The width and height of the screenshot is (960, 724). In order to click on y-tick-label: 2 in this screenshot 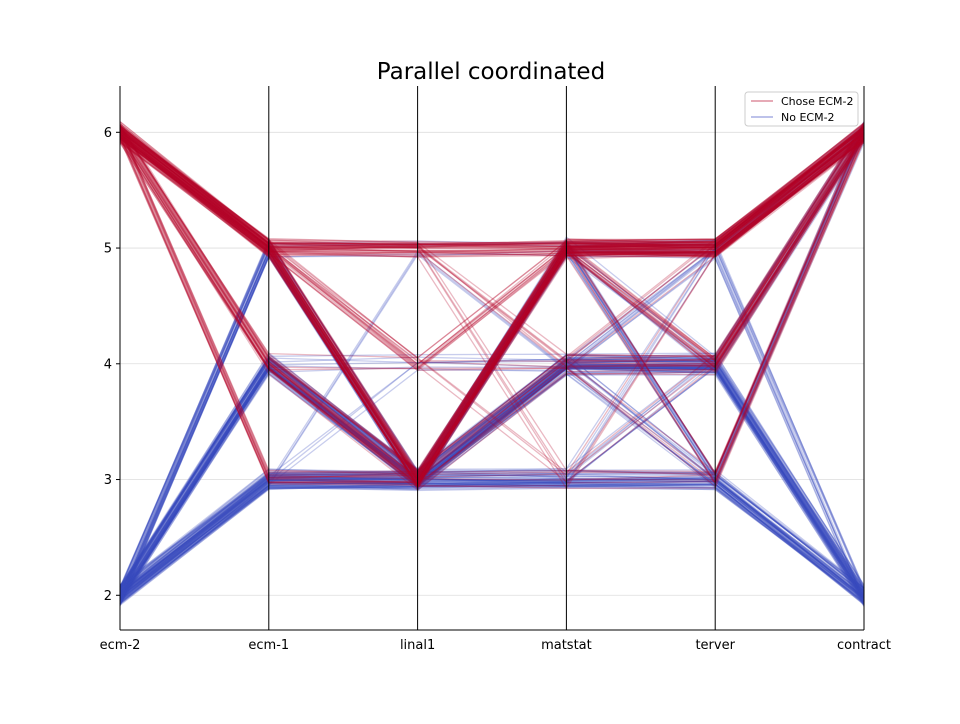, I will do `click(108, 596)`.